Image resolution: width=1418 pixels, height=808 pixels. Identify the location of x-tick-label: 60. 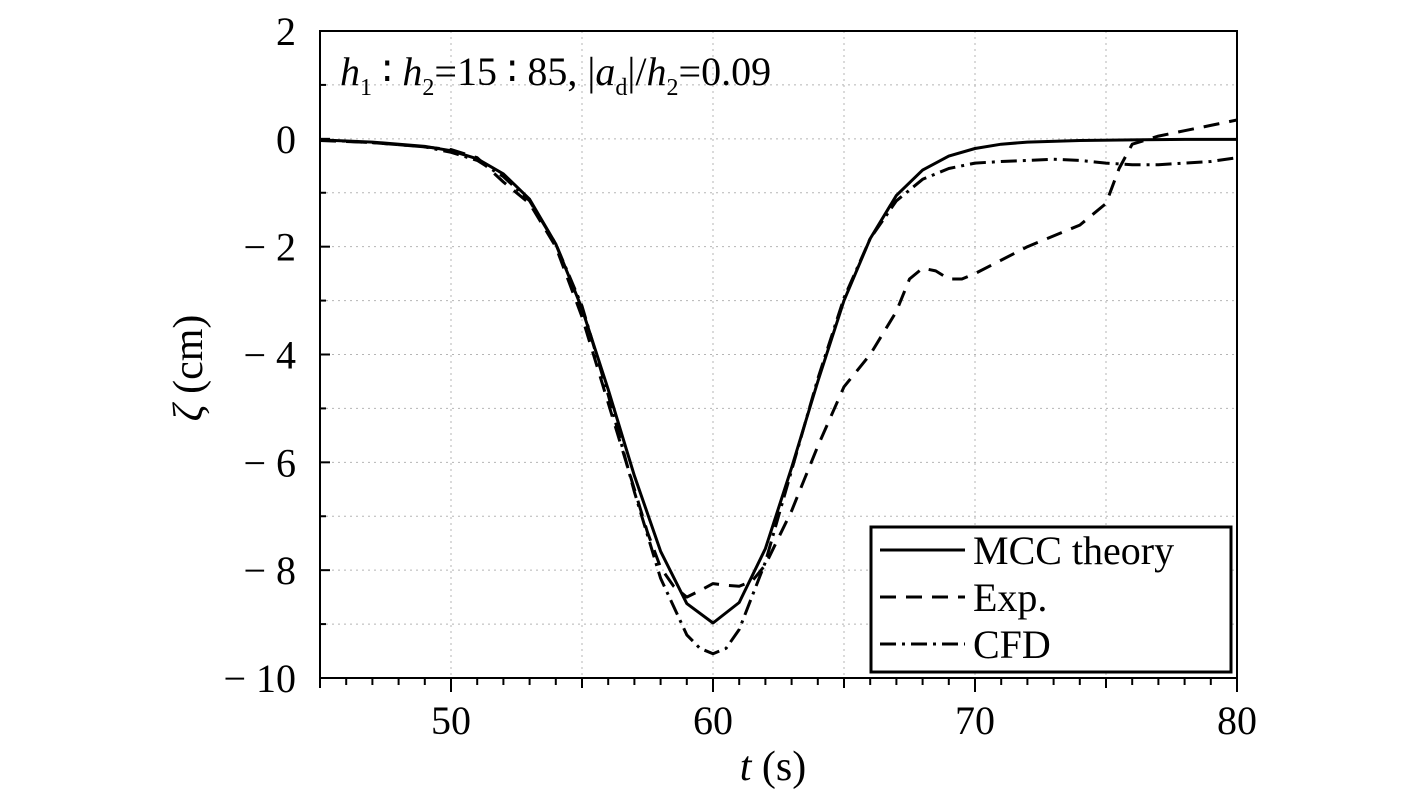
(713, 720).